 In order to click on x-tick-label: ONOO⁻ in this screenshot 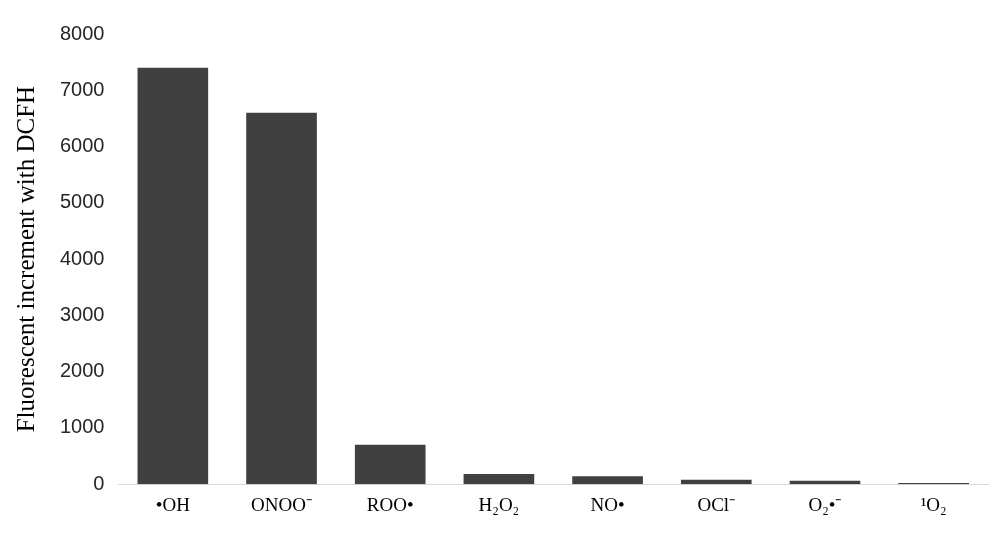, I will do `click(281, 504)`.